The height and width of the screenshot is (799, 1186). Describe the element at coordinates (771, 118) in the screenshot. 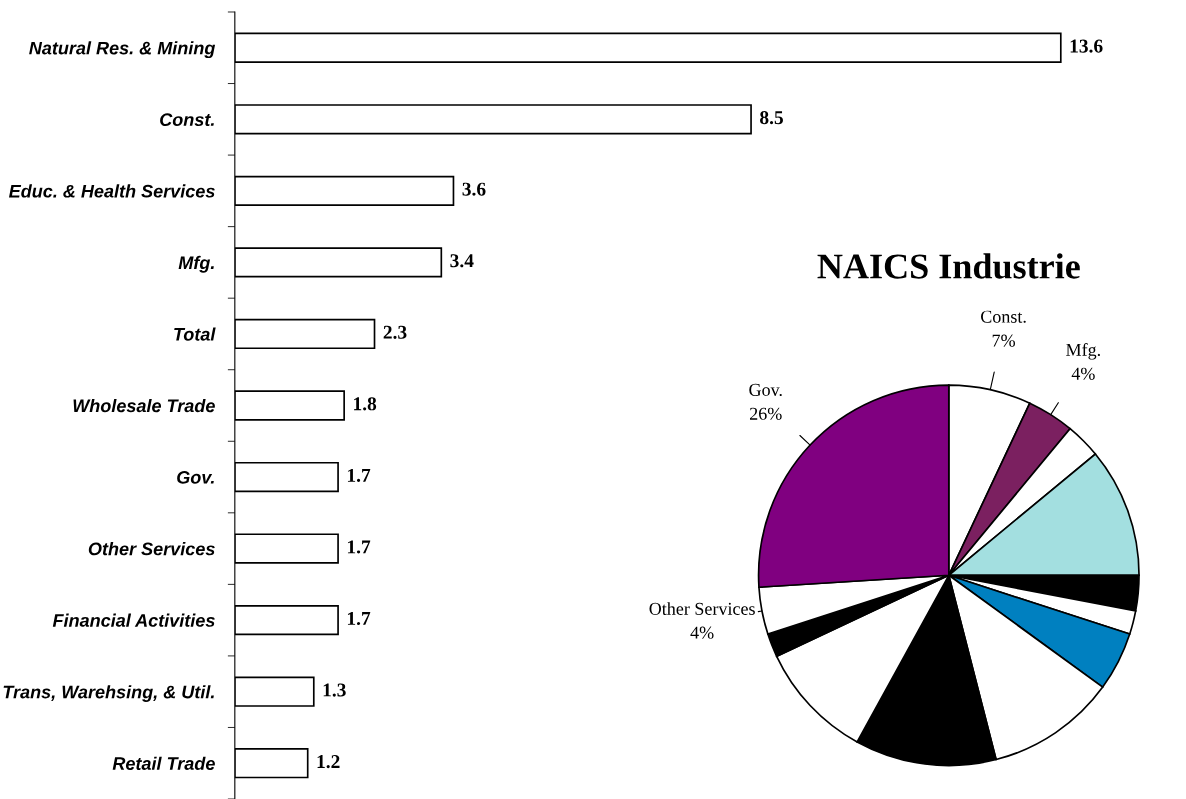

I see `data-label: 8.5` at that location.